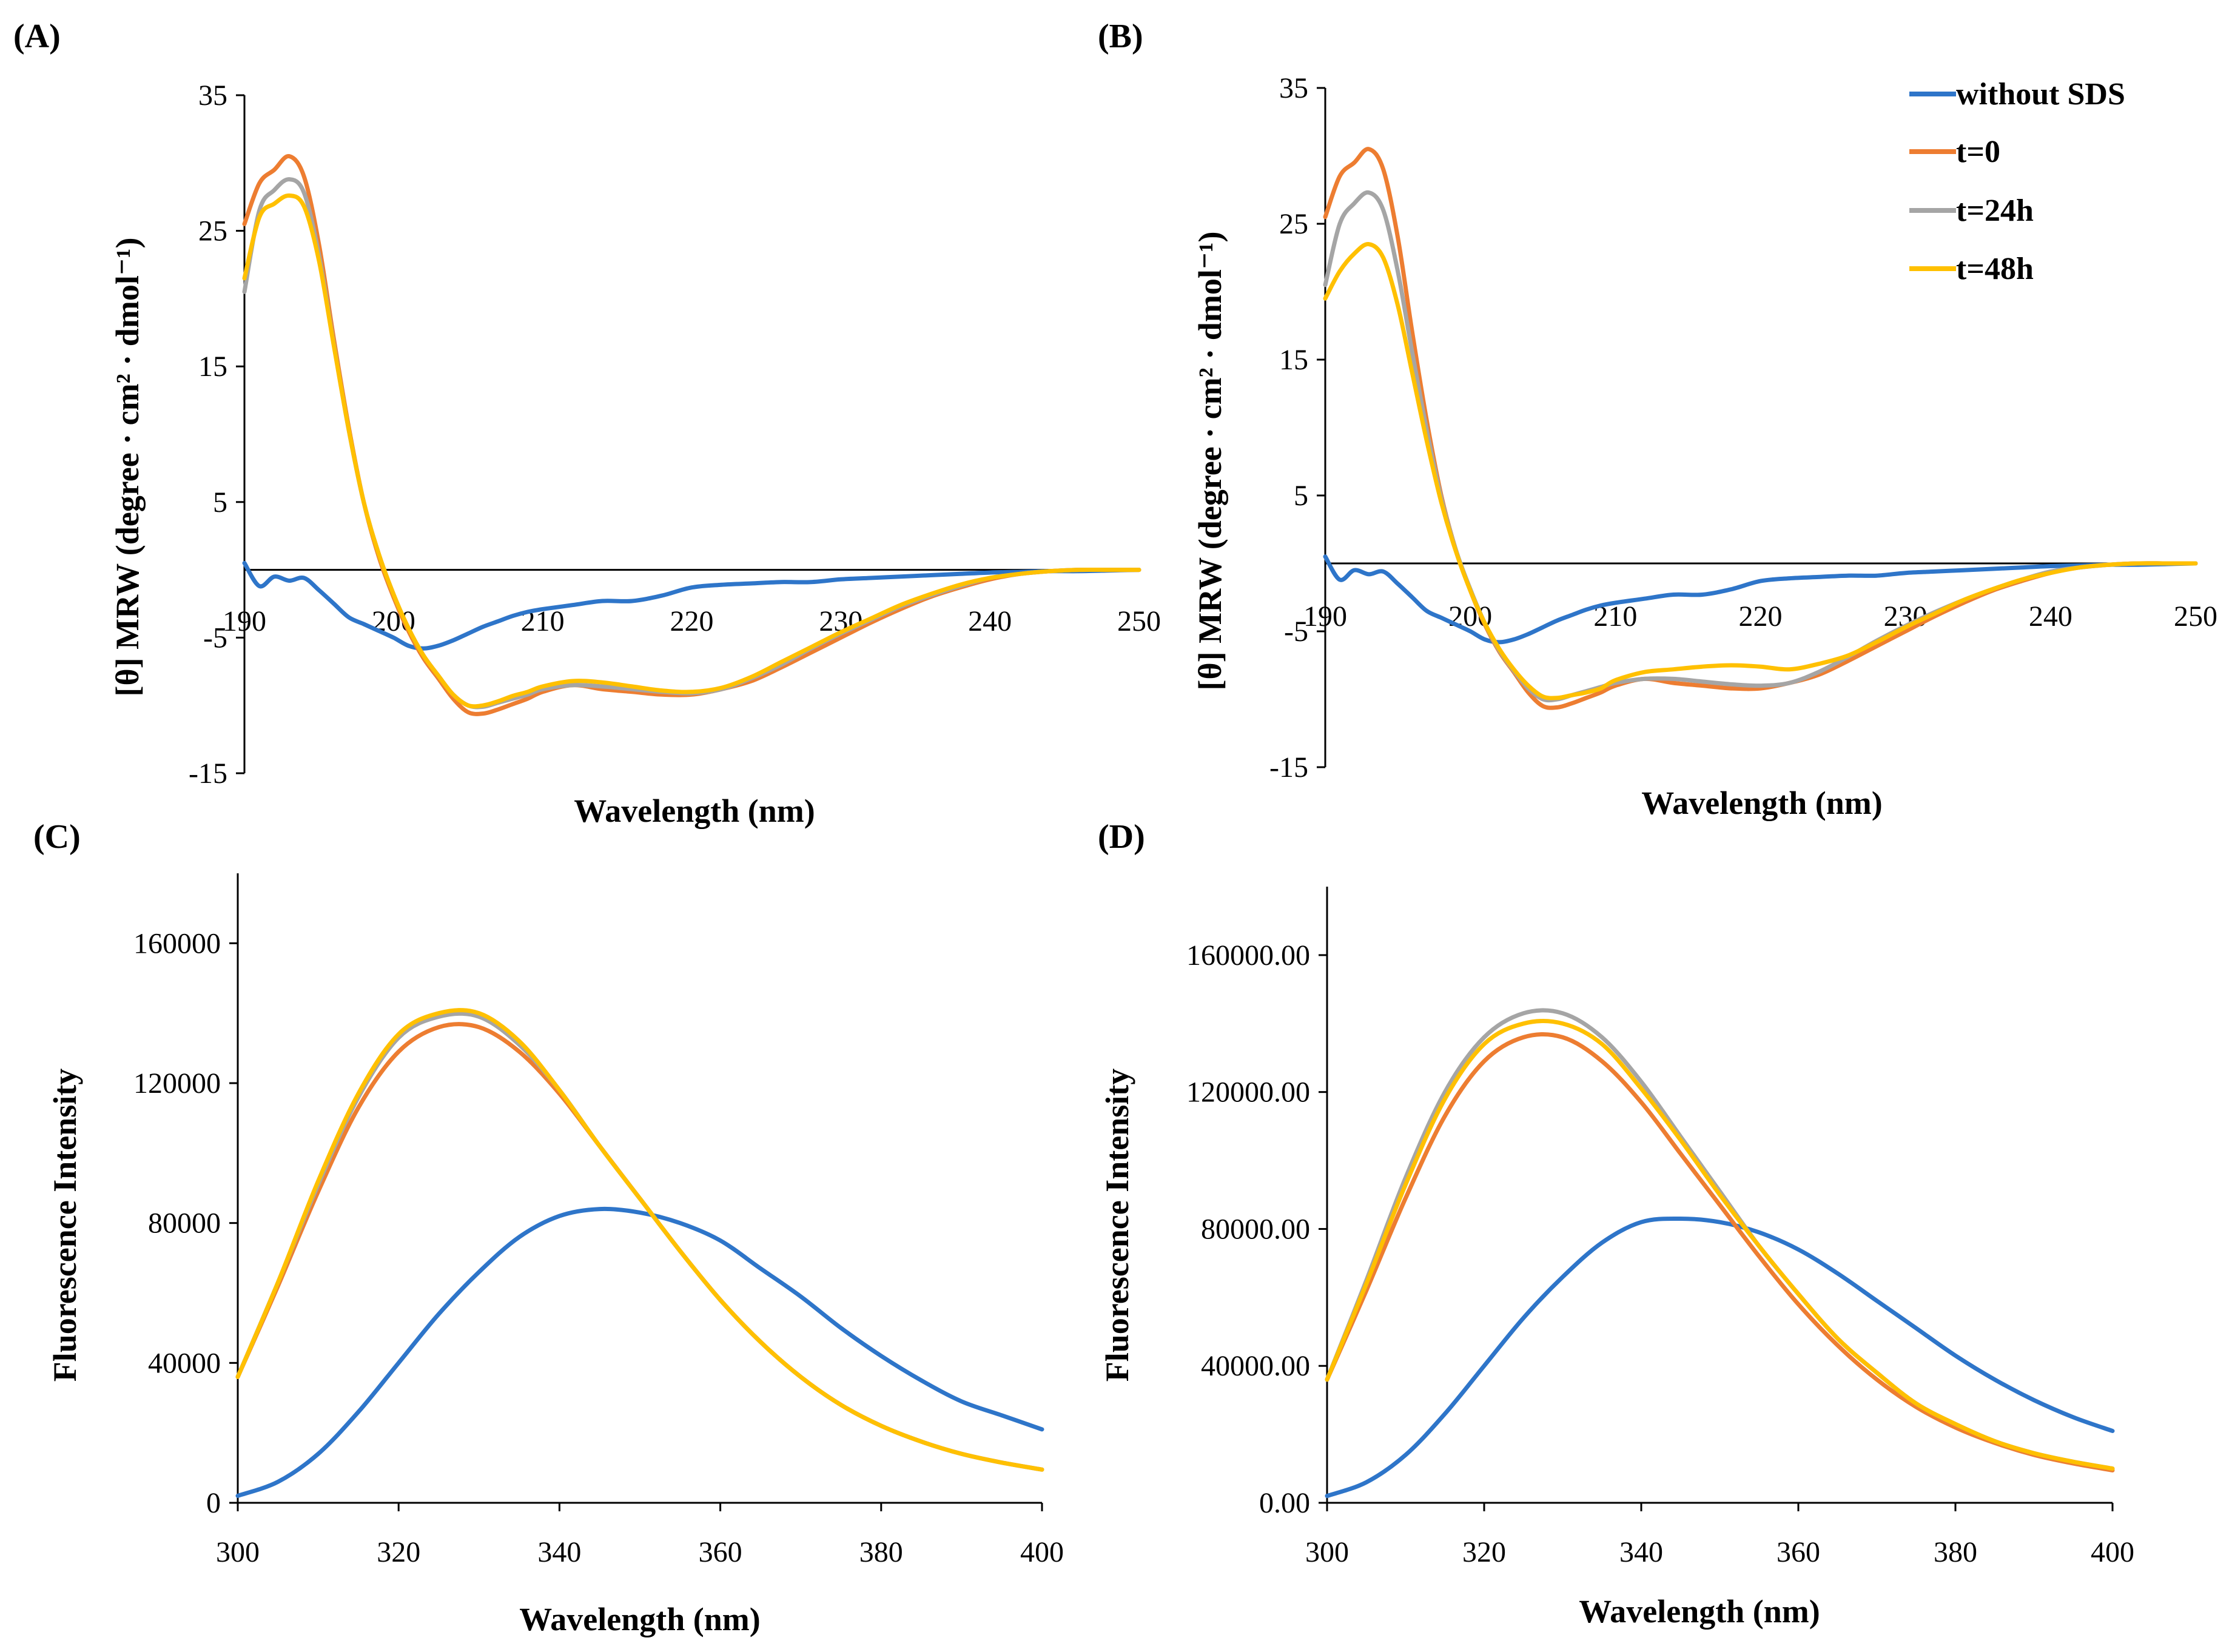 This screenshot has width=2232, height=1652. Describe the element at coordinates (692, 621) in the screenshot. I see `panel-a-x-tick-label: 220` at that location.